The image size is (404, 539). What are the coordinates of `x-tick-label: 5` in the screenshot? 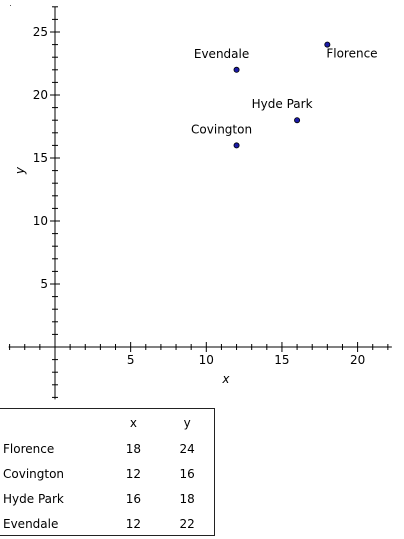 It's located at (131, 360).